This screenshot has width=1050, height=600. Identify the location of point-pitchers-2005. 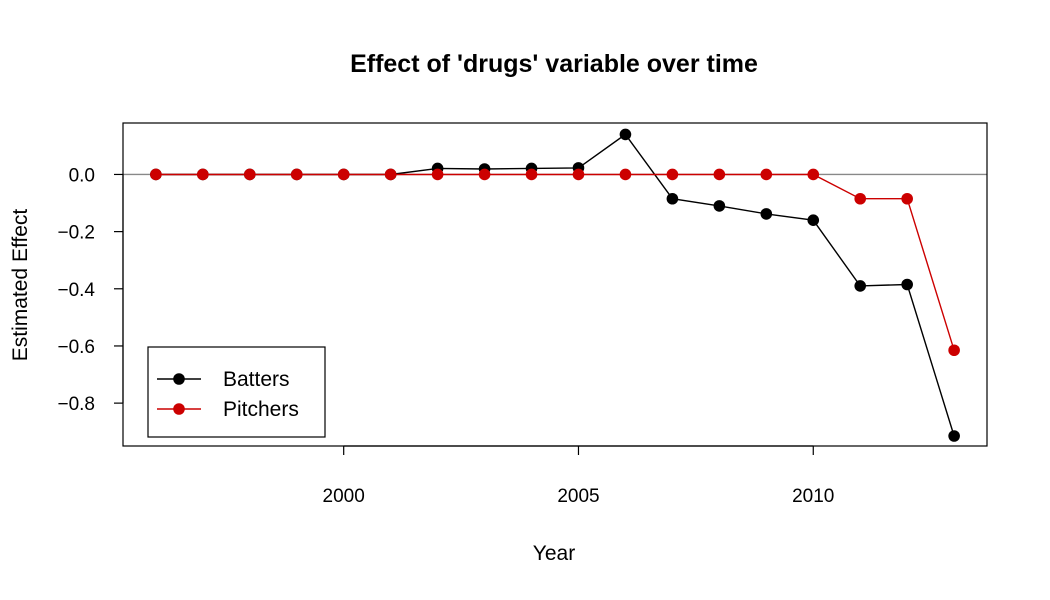
(578, 174).